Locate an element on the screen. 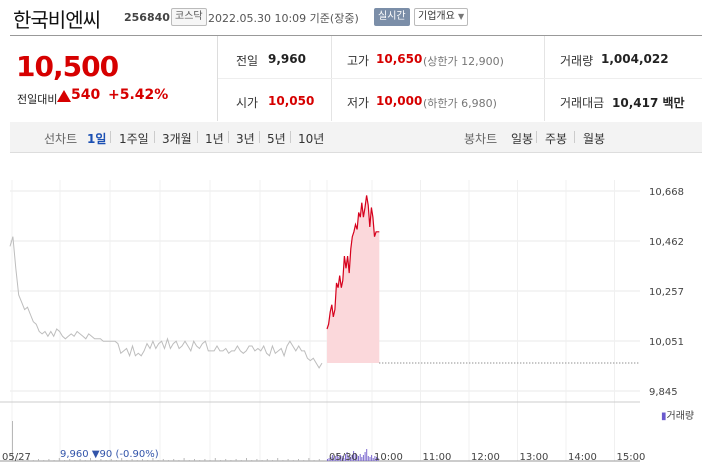 The image size is (703, 469). prev-close-value: 9,960 is located at coordinates (287, 59).